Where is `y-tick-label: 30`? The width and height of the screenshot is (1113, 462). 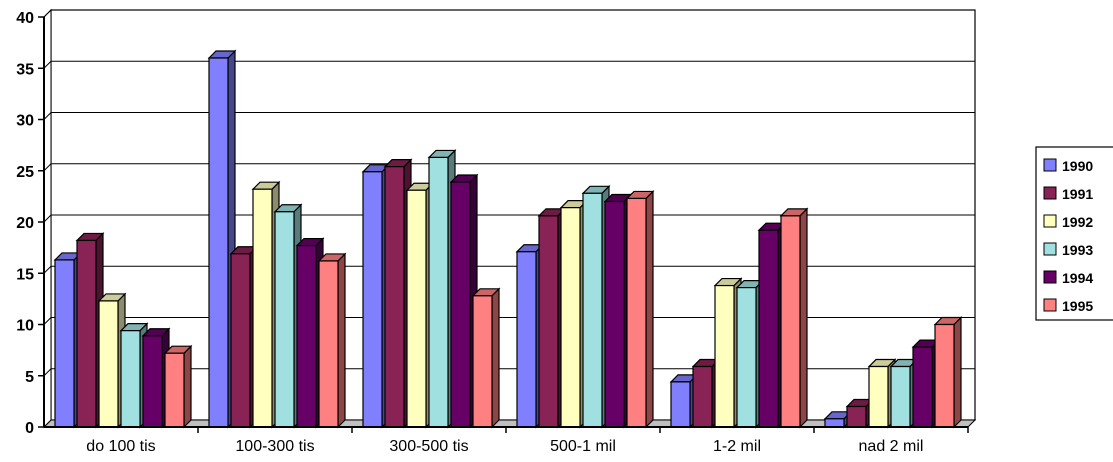 y-tick-label: 30 is located at coordinates (25, 121).